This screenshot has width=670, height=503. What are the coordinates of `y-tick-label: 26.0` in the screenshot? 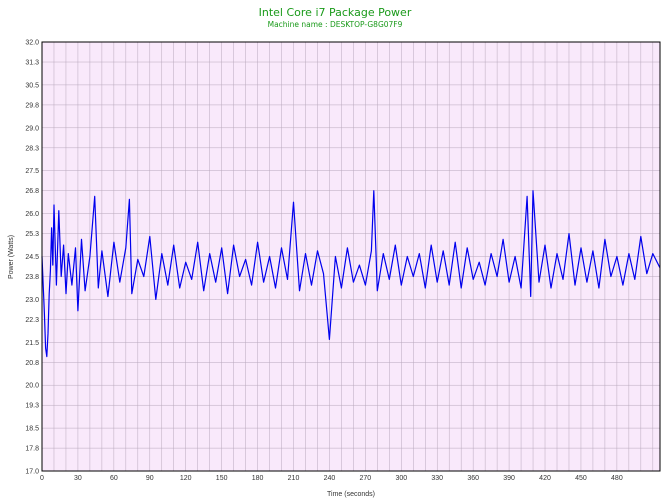 It's located at (32, 214).